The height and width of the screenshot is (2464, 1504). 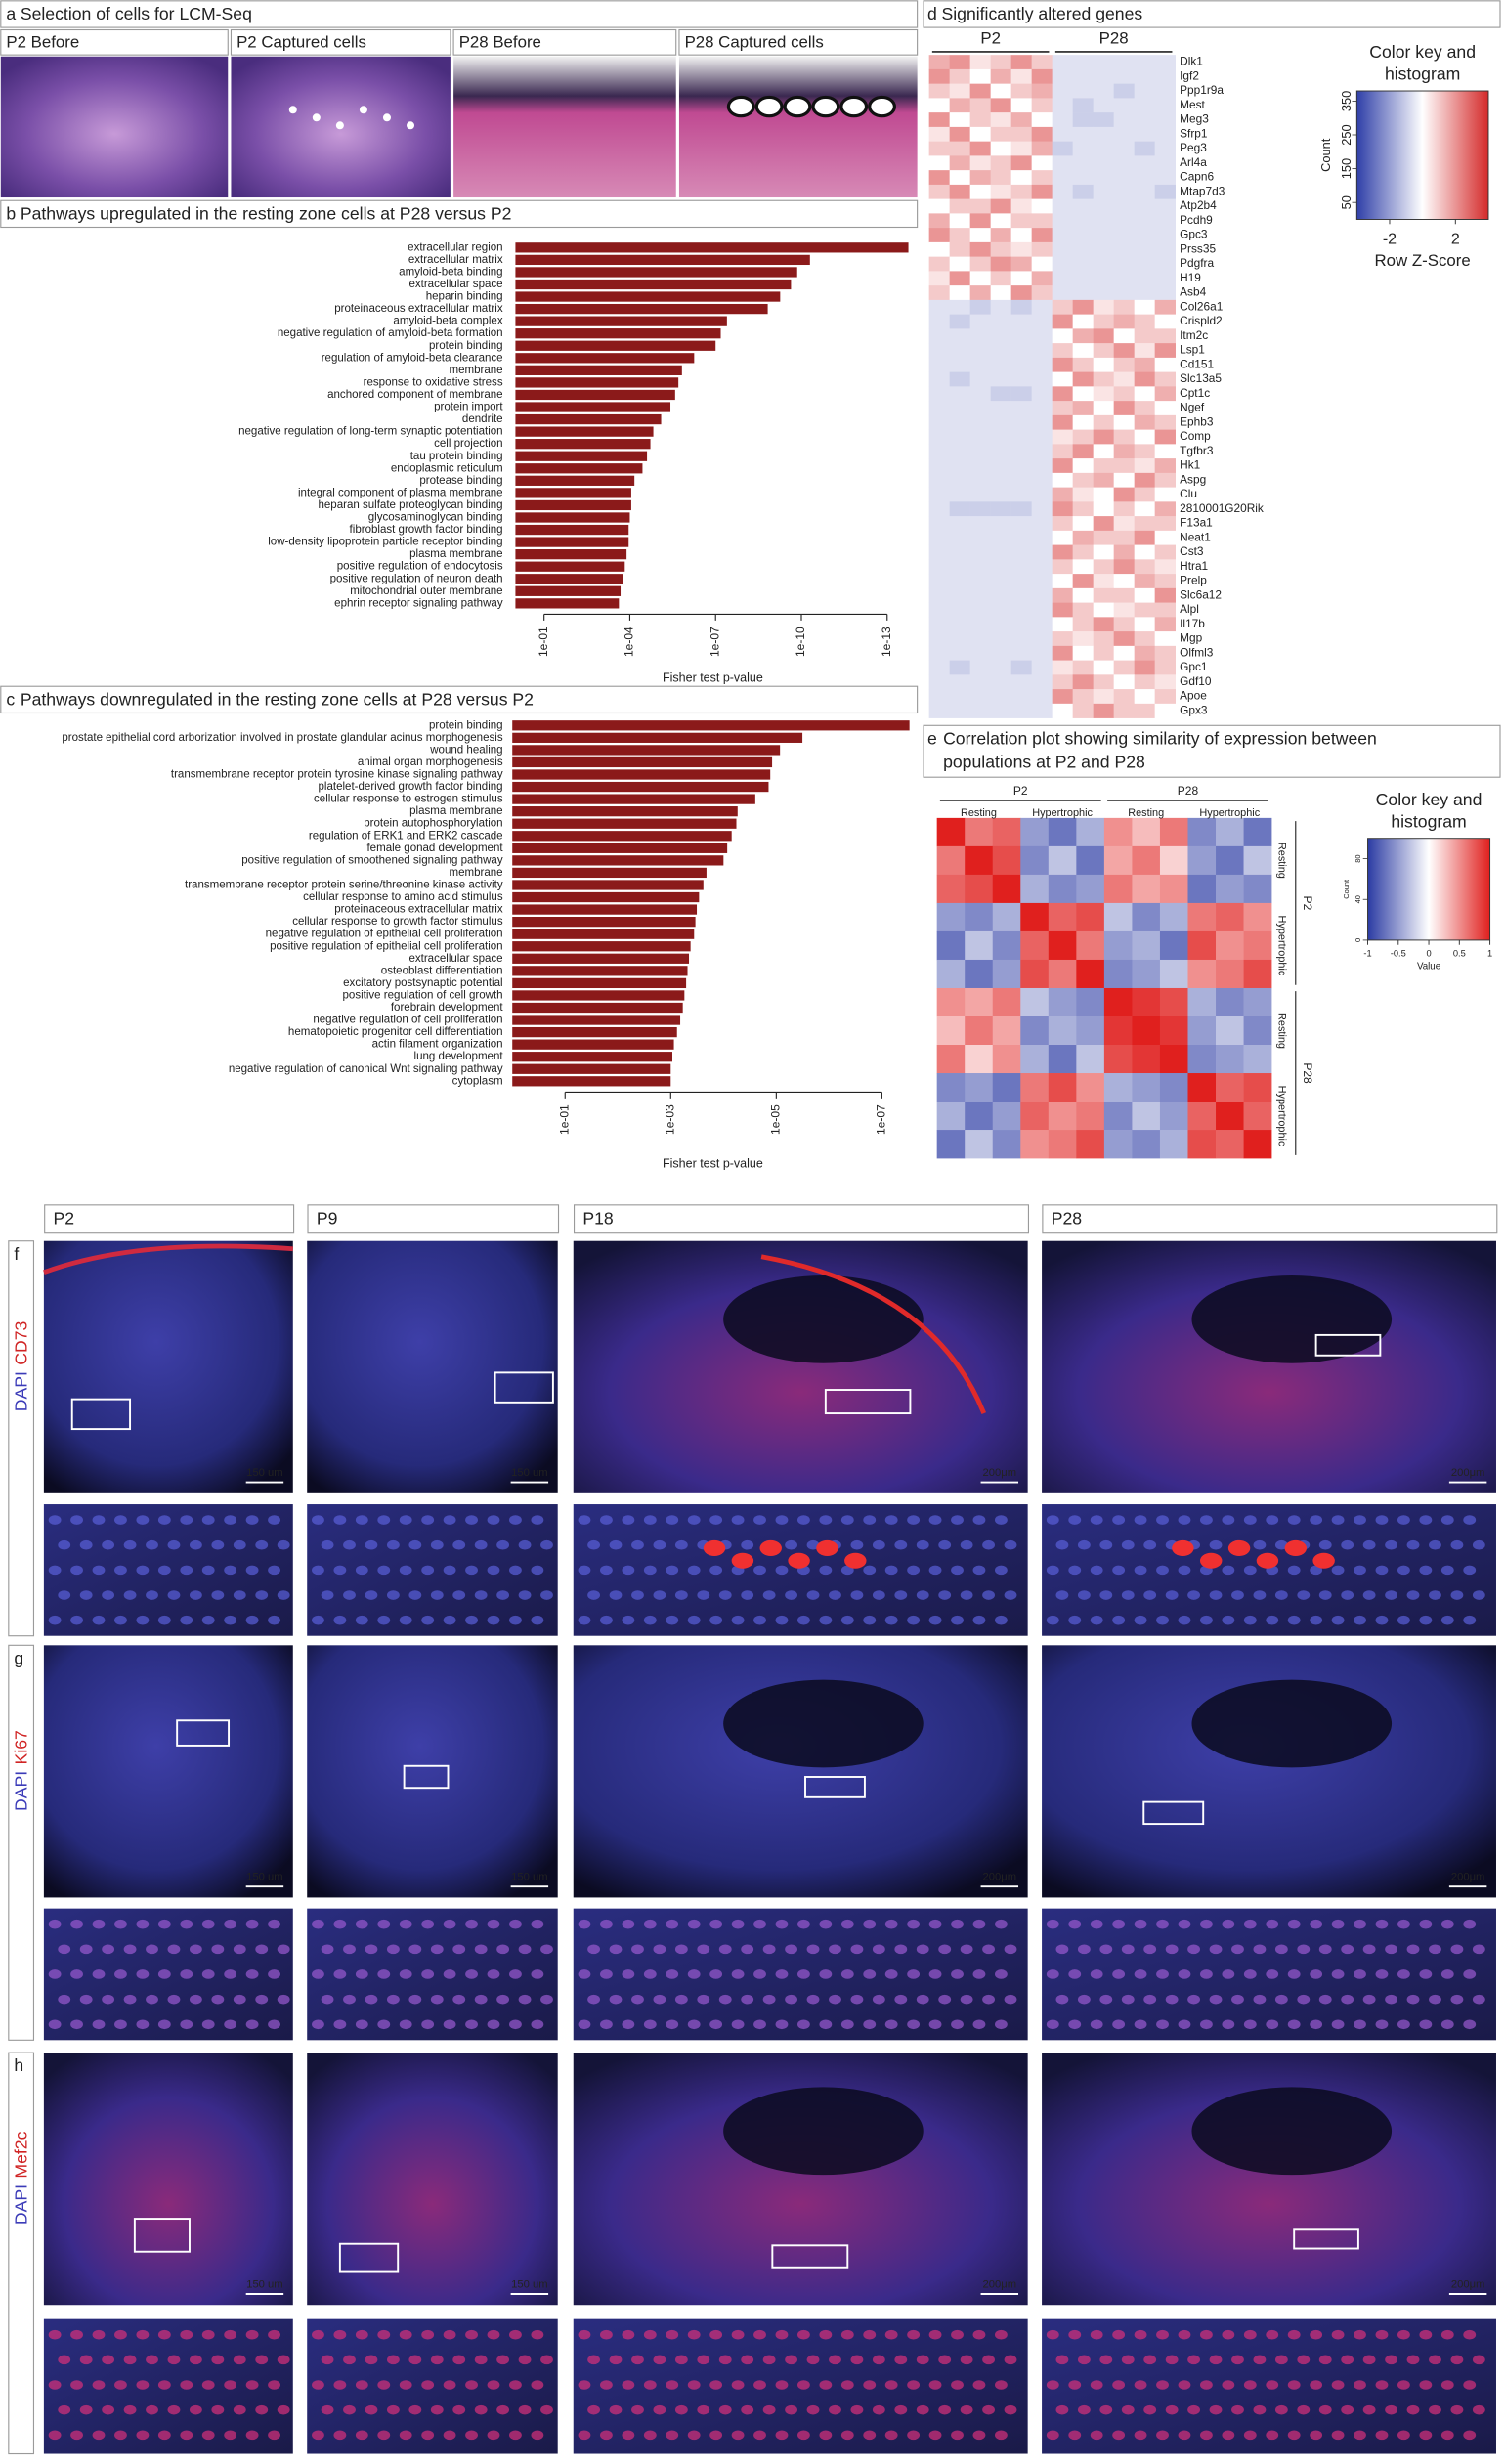 I want to click on selection-box, so click(x=835, y=1787).